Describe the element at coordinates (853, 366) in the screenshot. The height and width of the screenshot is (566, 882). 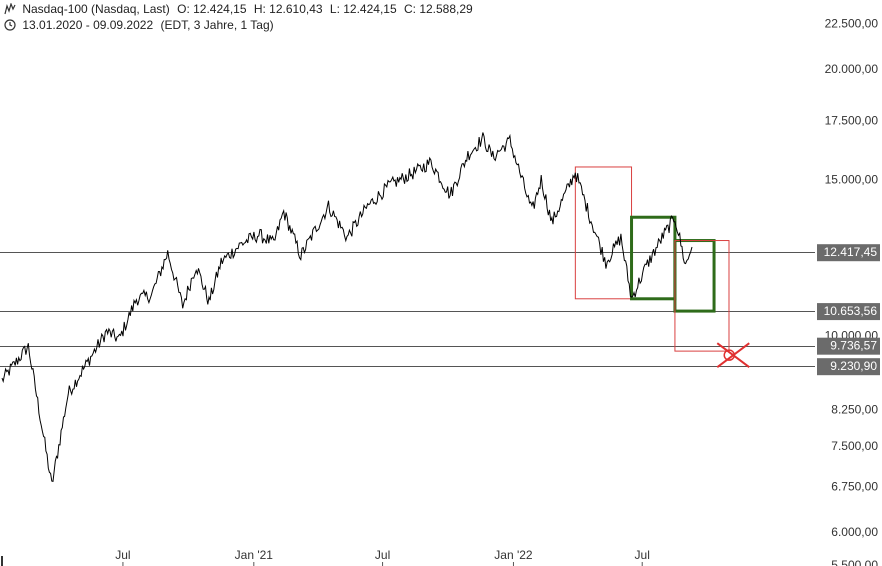
I see `price-level-tag-label: 9.230,90` at that location.